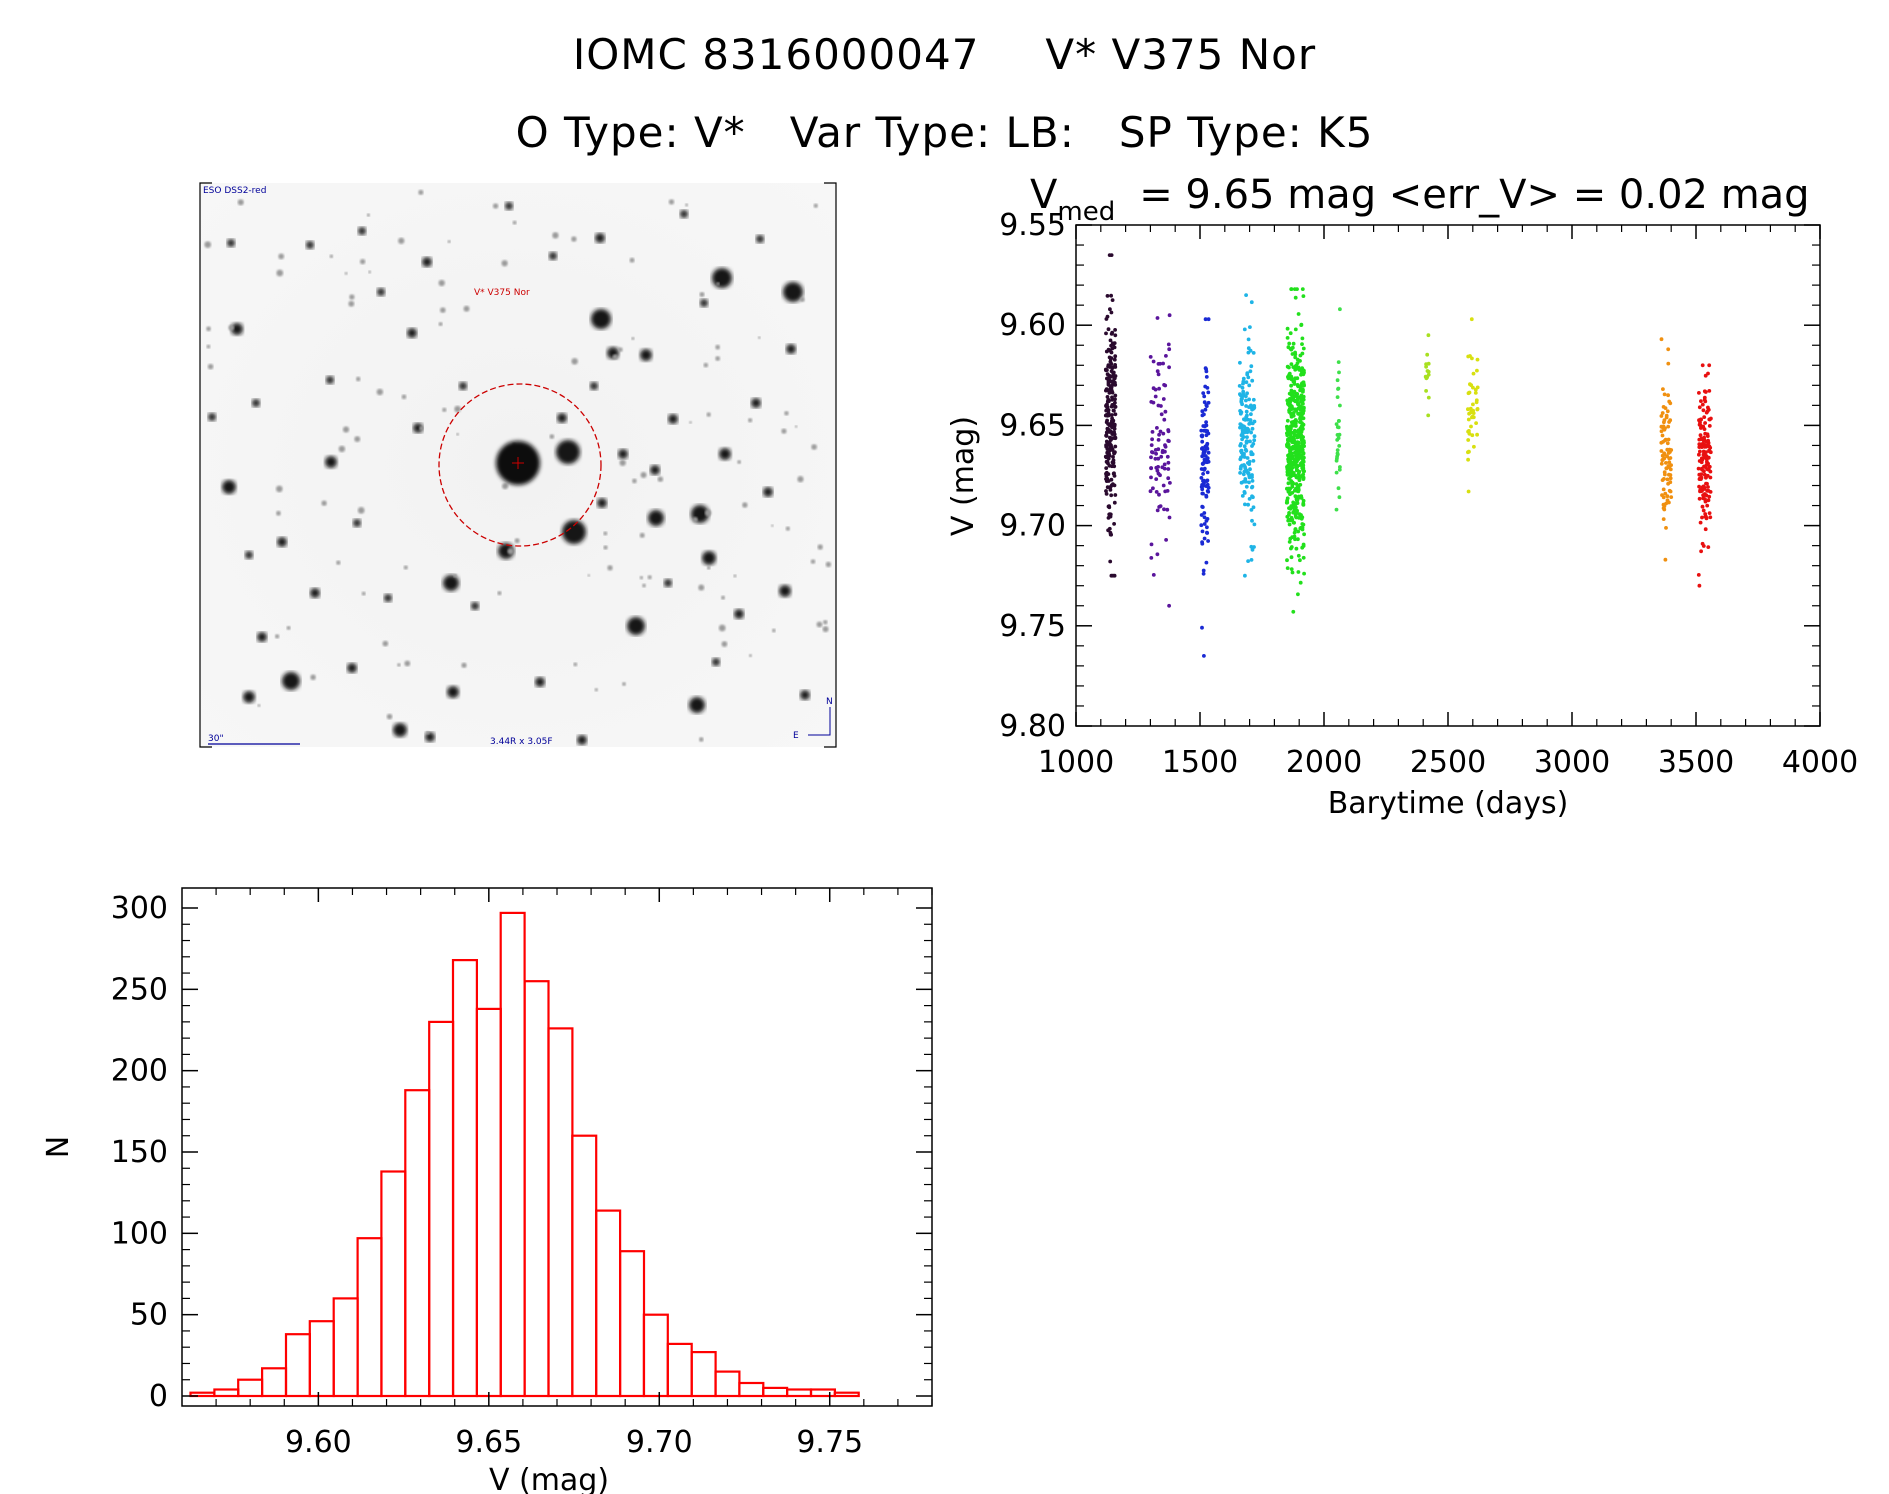  What do you see at coordinates (1044, 195) in the screenshot?
I see `lc-title-v: V` at bounding box center [1044, 195].